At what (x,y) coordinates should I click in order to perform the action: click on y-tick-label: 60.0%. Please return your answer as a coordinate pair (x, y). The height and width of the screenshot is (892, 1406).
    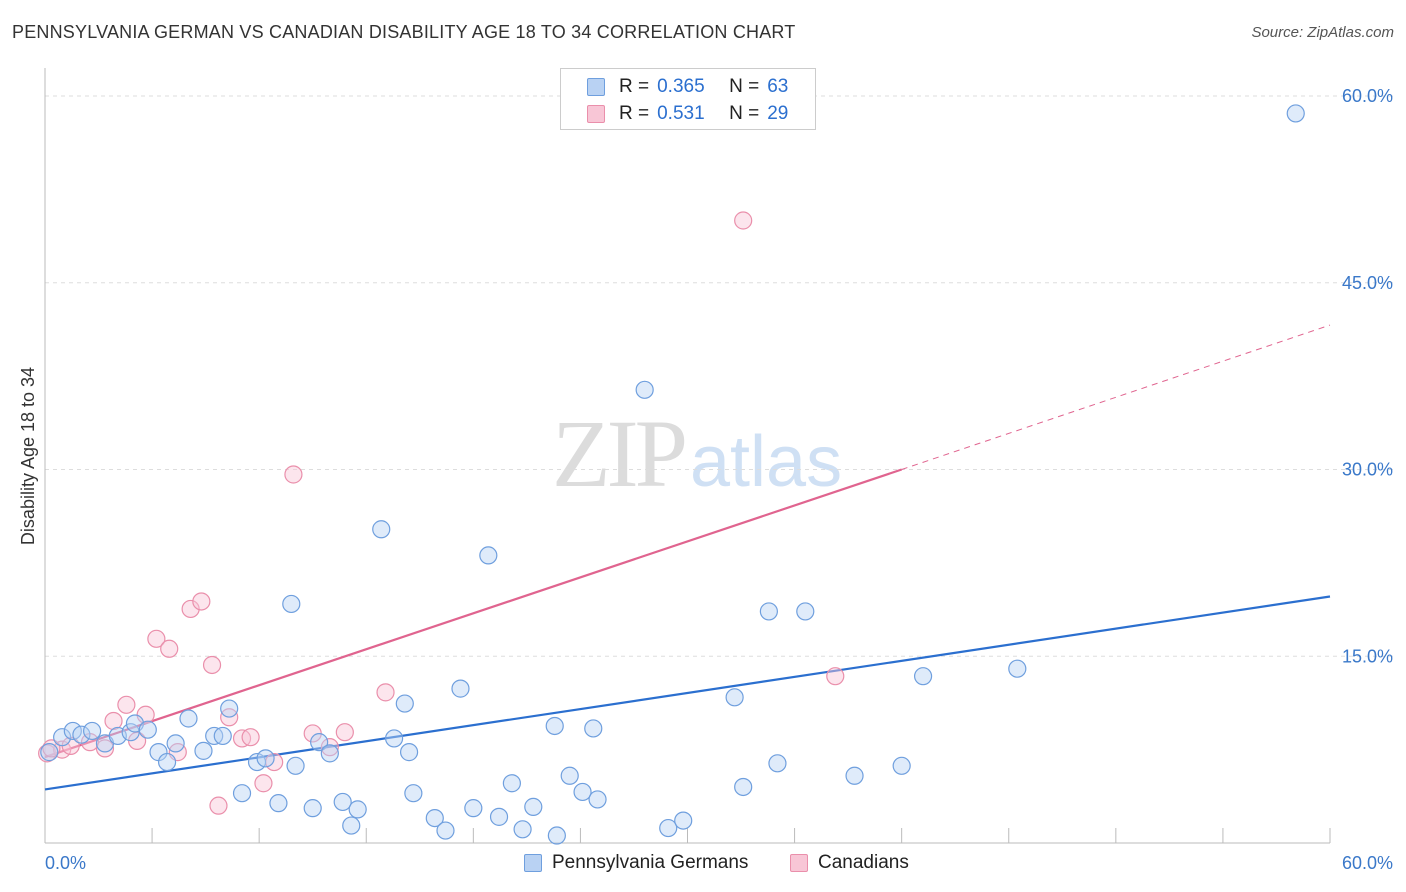
    Looking at the image, I should click on (1367, 96).